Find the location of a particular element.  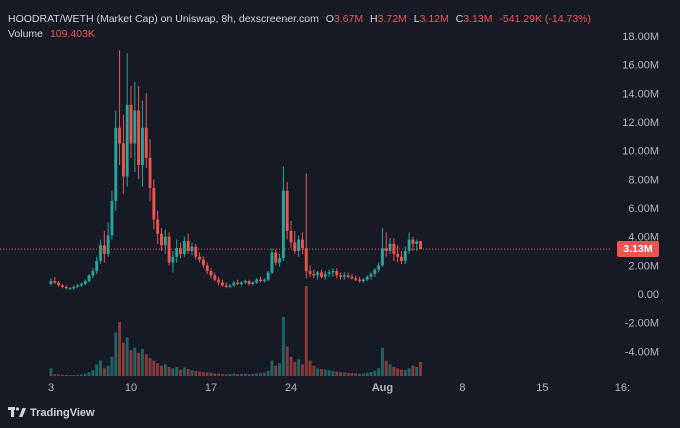

open-value: 3.67M is located at coordinates (348, 19).